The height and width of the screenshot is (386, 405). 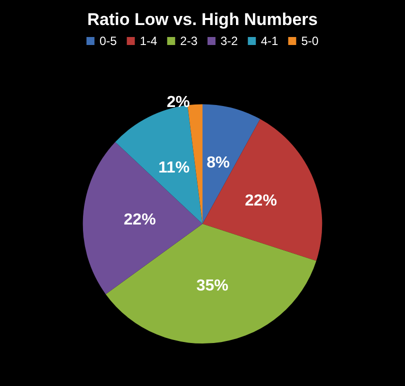 I want to click on legend-label: 4-1, so click(x=269, y=41).